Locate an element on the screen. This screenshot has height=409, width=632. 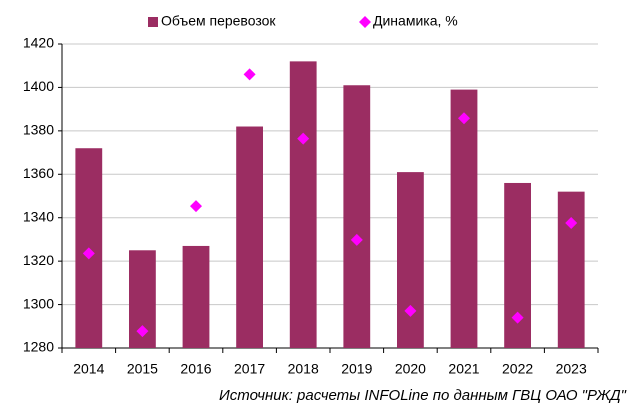
x-tick-label: 2020 is located at coordinates (410, 369).